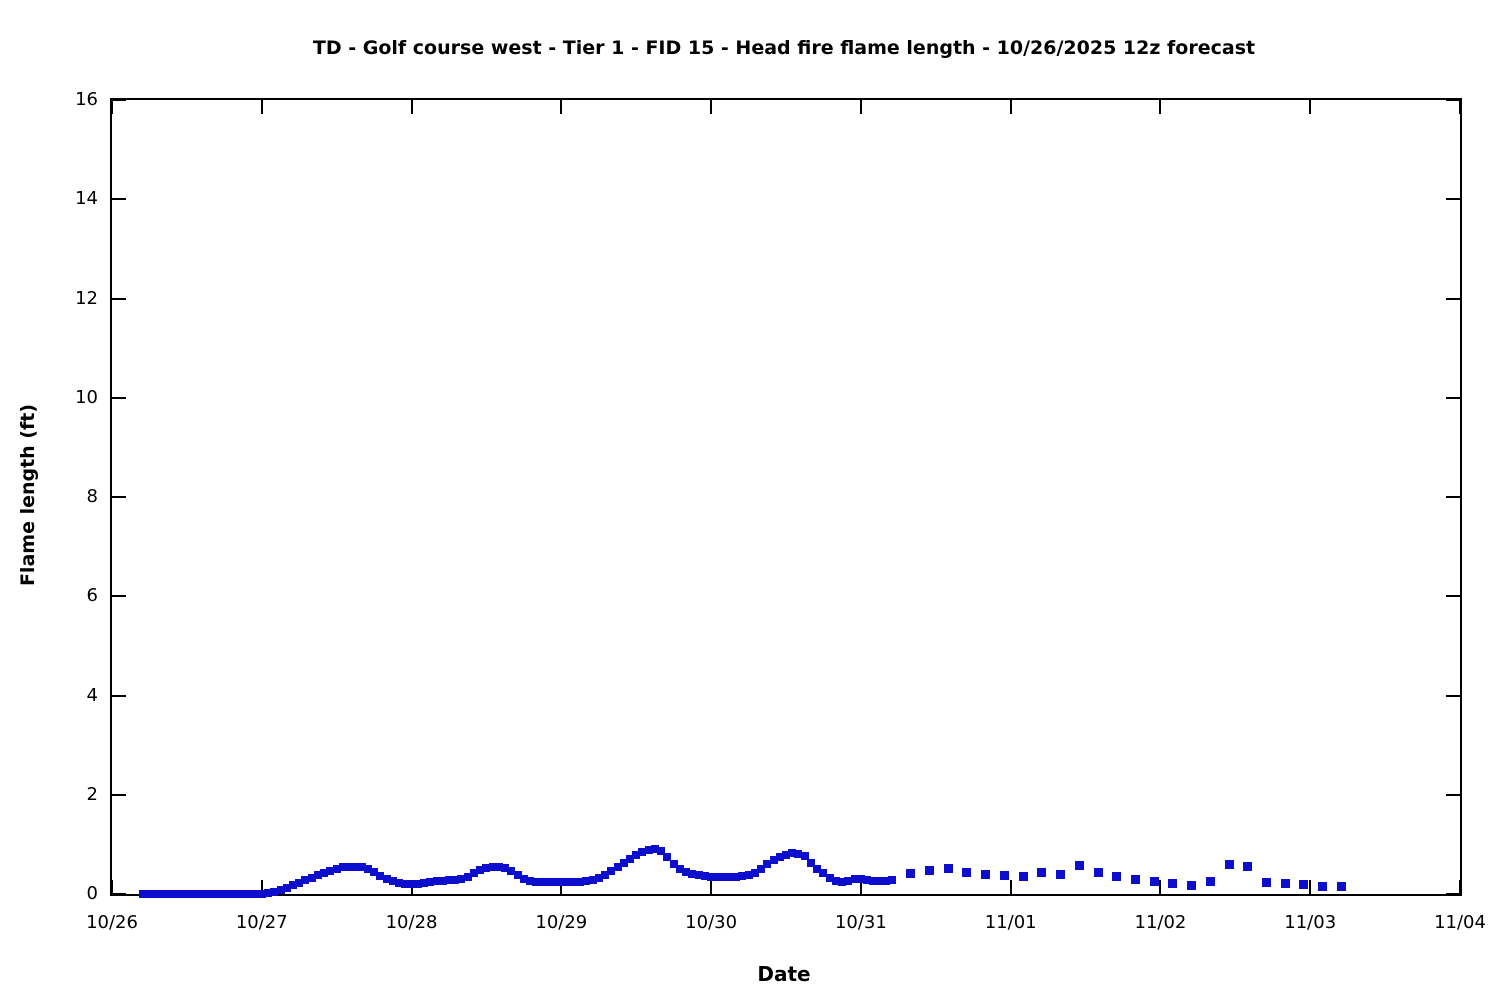 This screenshot has height=1000, width=1500. What do you see at coordinates (860, 922) in the screenshot?
I see `x-tick-label: 10/31` at bounding box center [860, 922].